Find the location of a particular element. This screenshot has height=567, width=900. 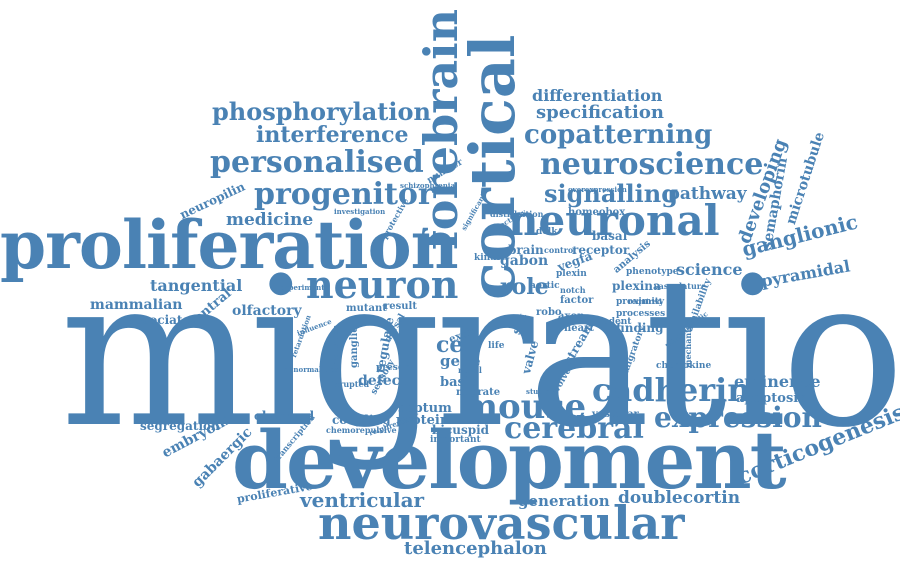

word-plexin: plexin is located at coordinates (571, 274).